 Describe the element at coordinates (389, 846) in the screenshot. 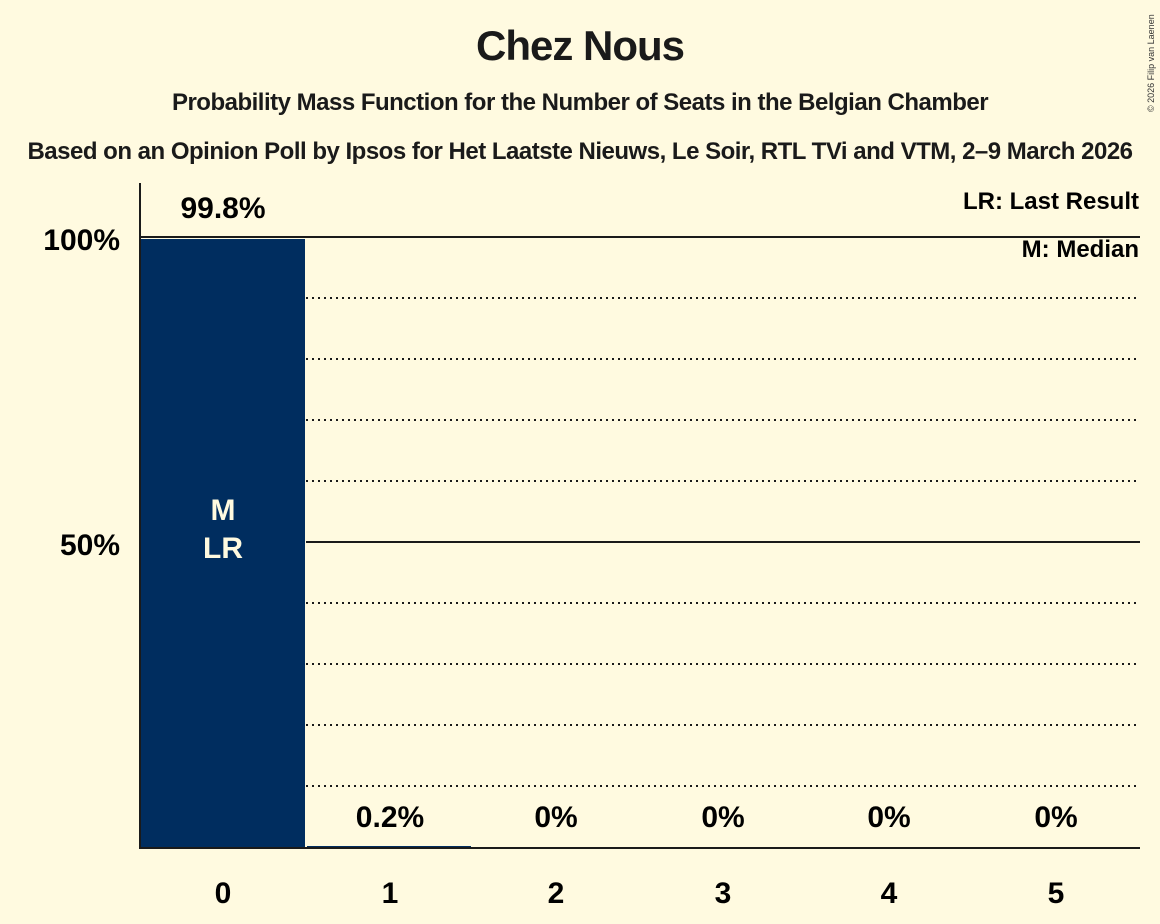

I see `bar-1-seat` at that location.